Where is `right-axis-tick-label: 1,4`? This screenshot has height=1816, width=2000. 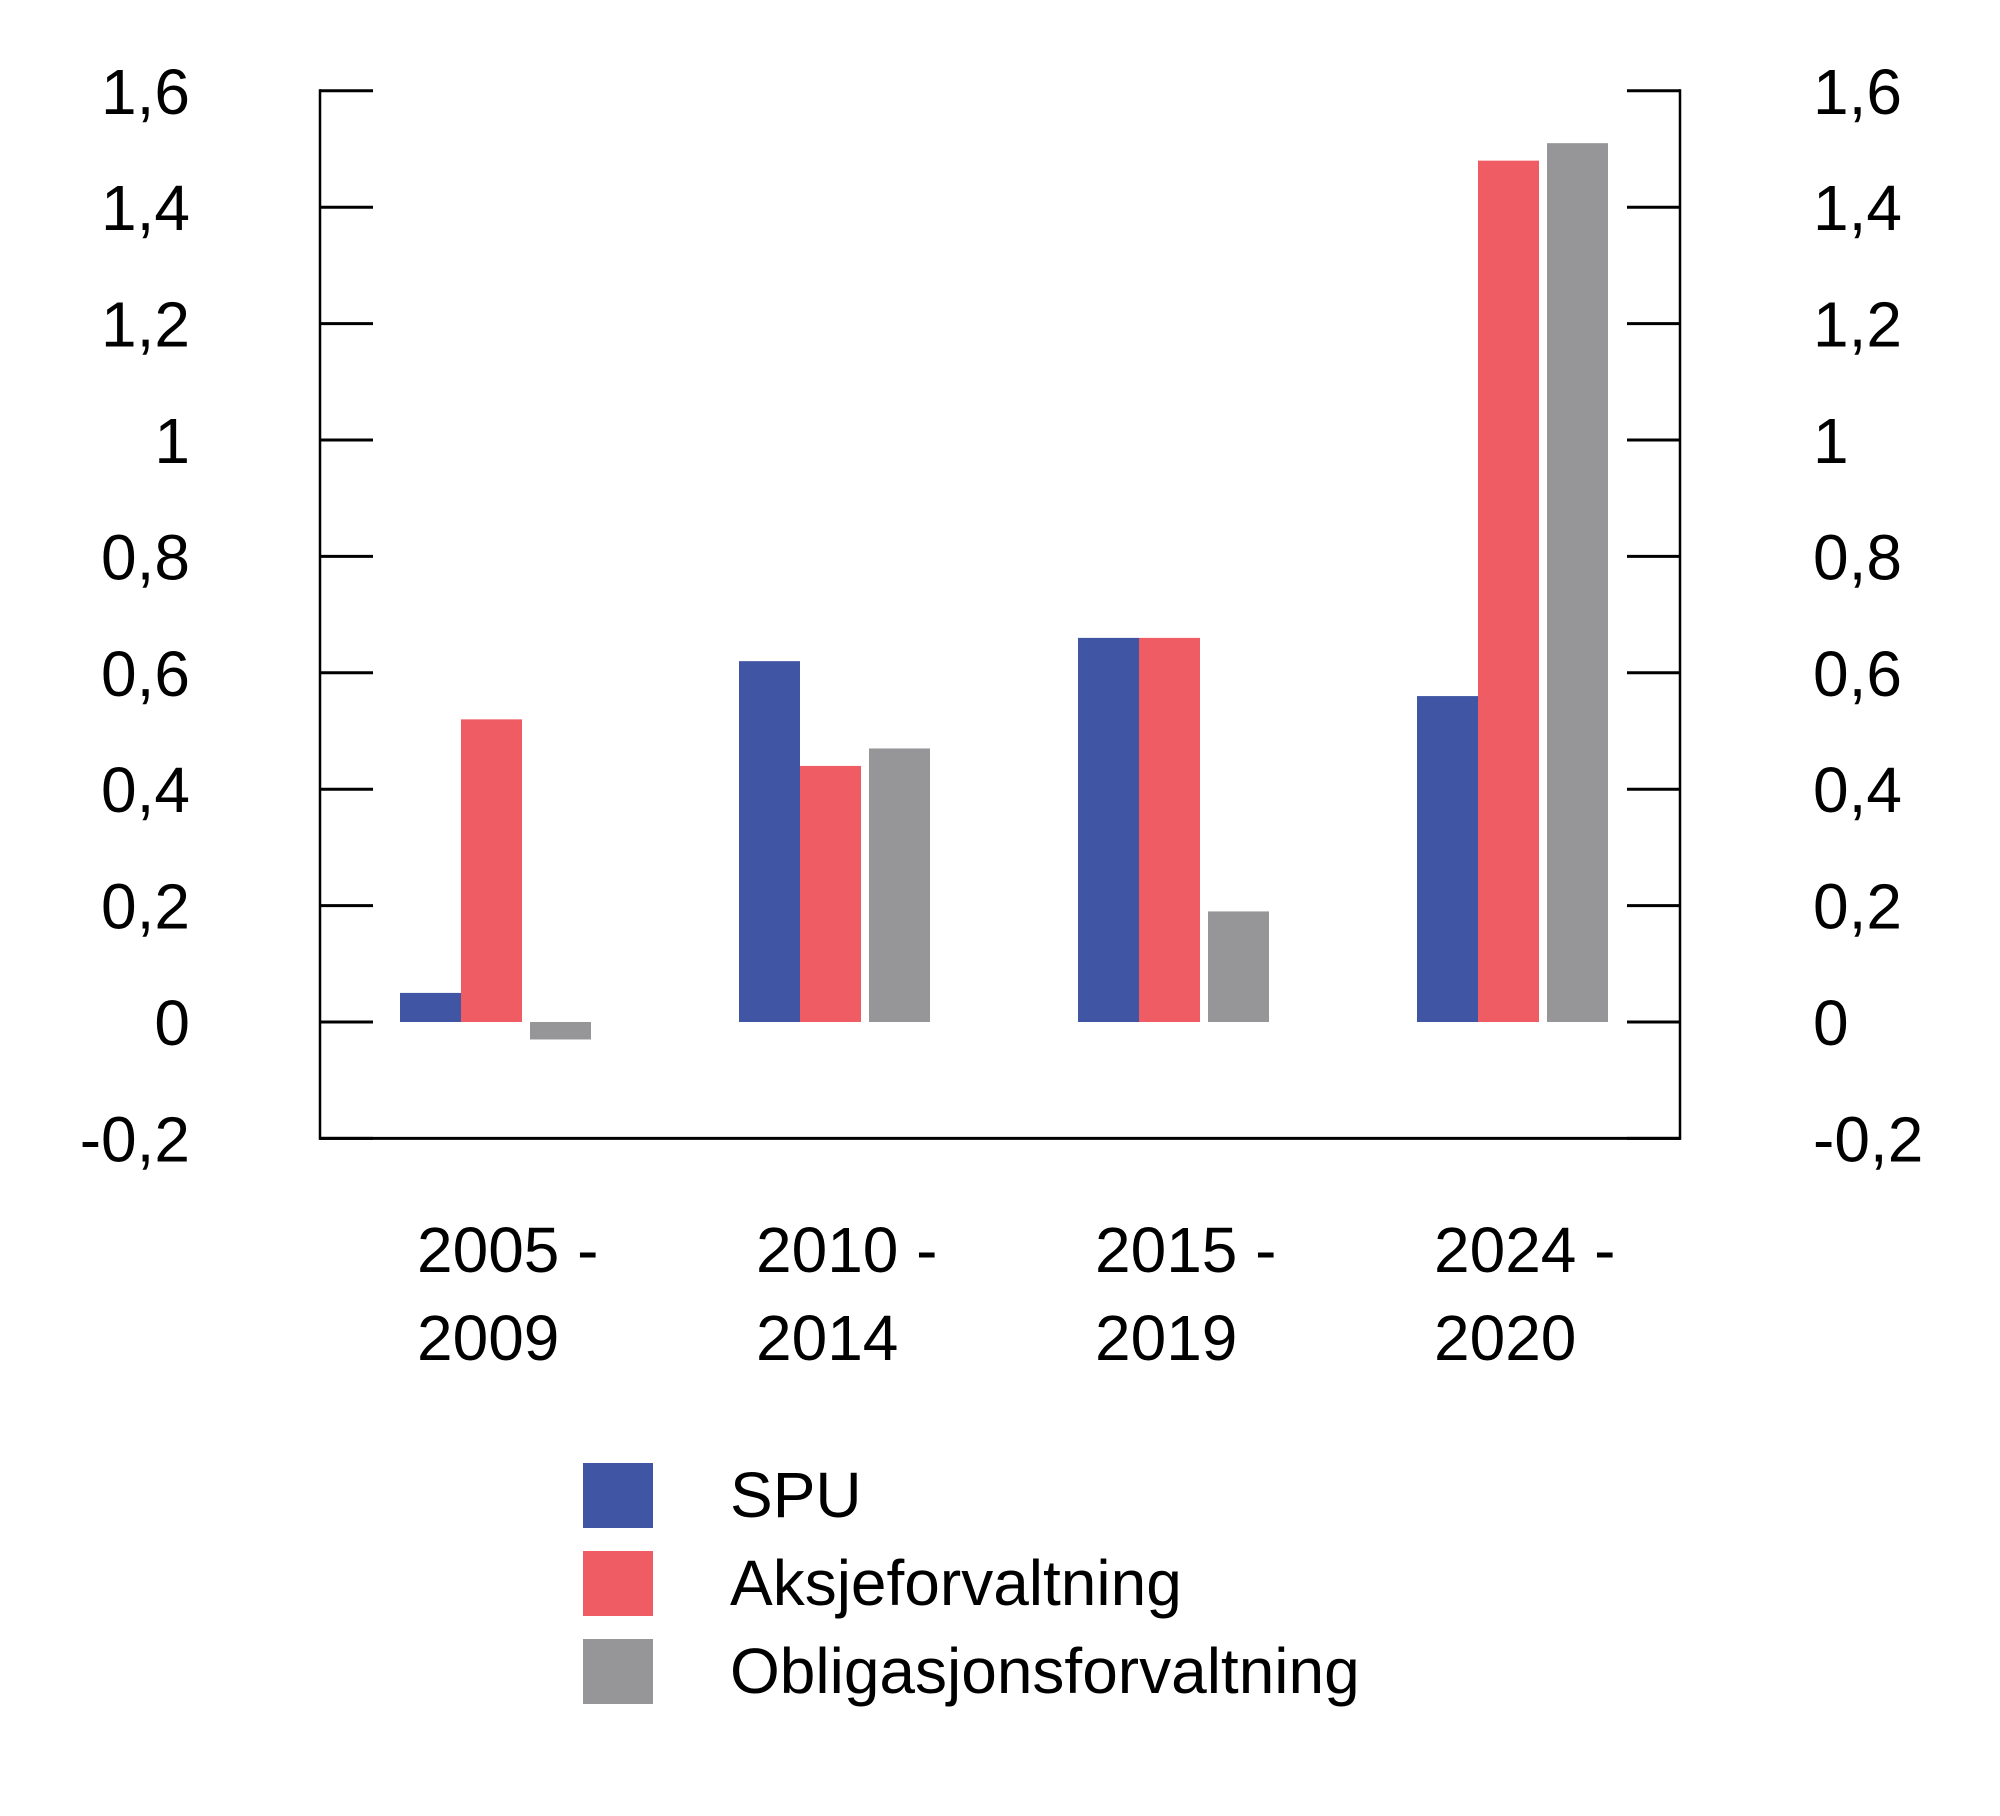
right-axis-tick-label: 1,4 is located at coordinates (1857, 208).